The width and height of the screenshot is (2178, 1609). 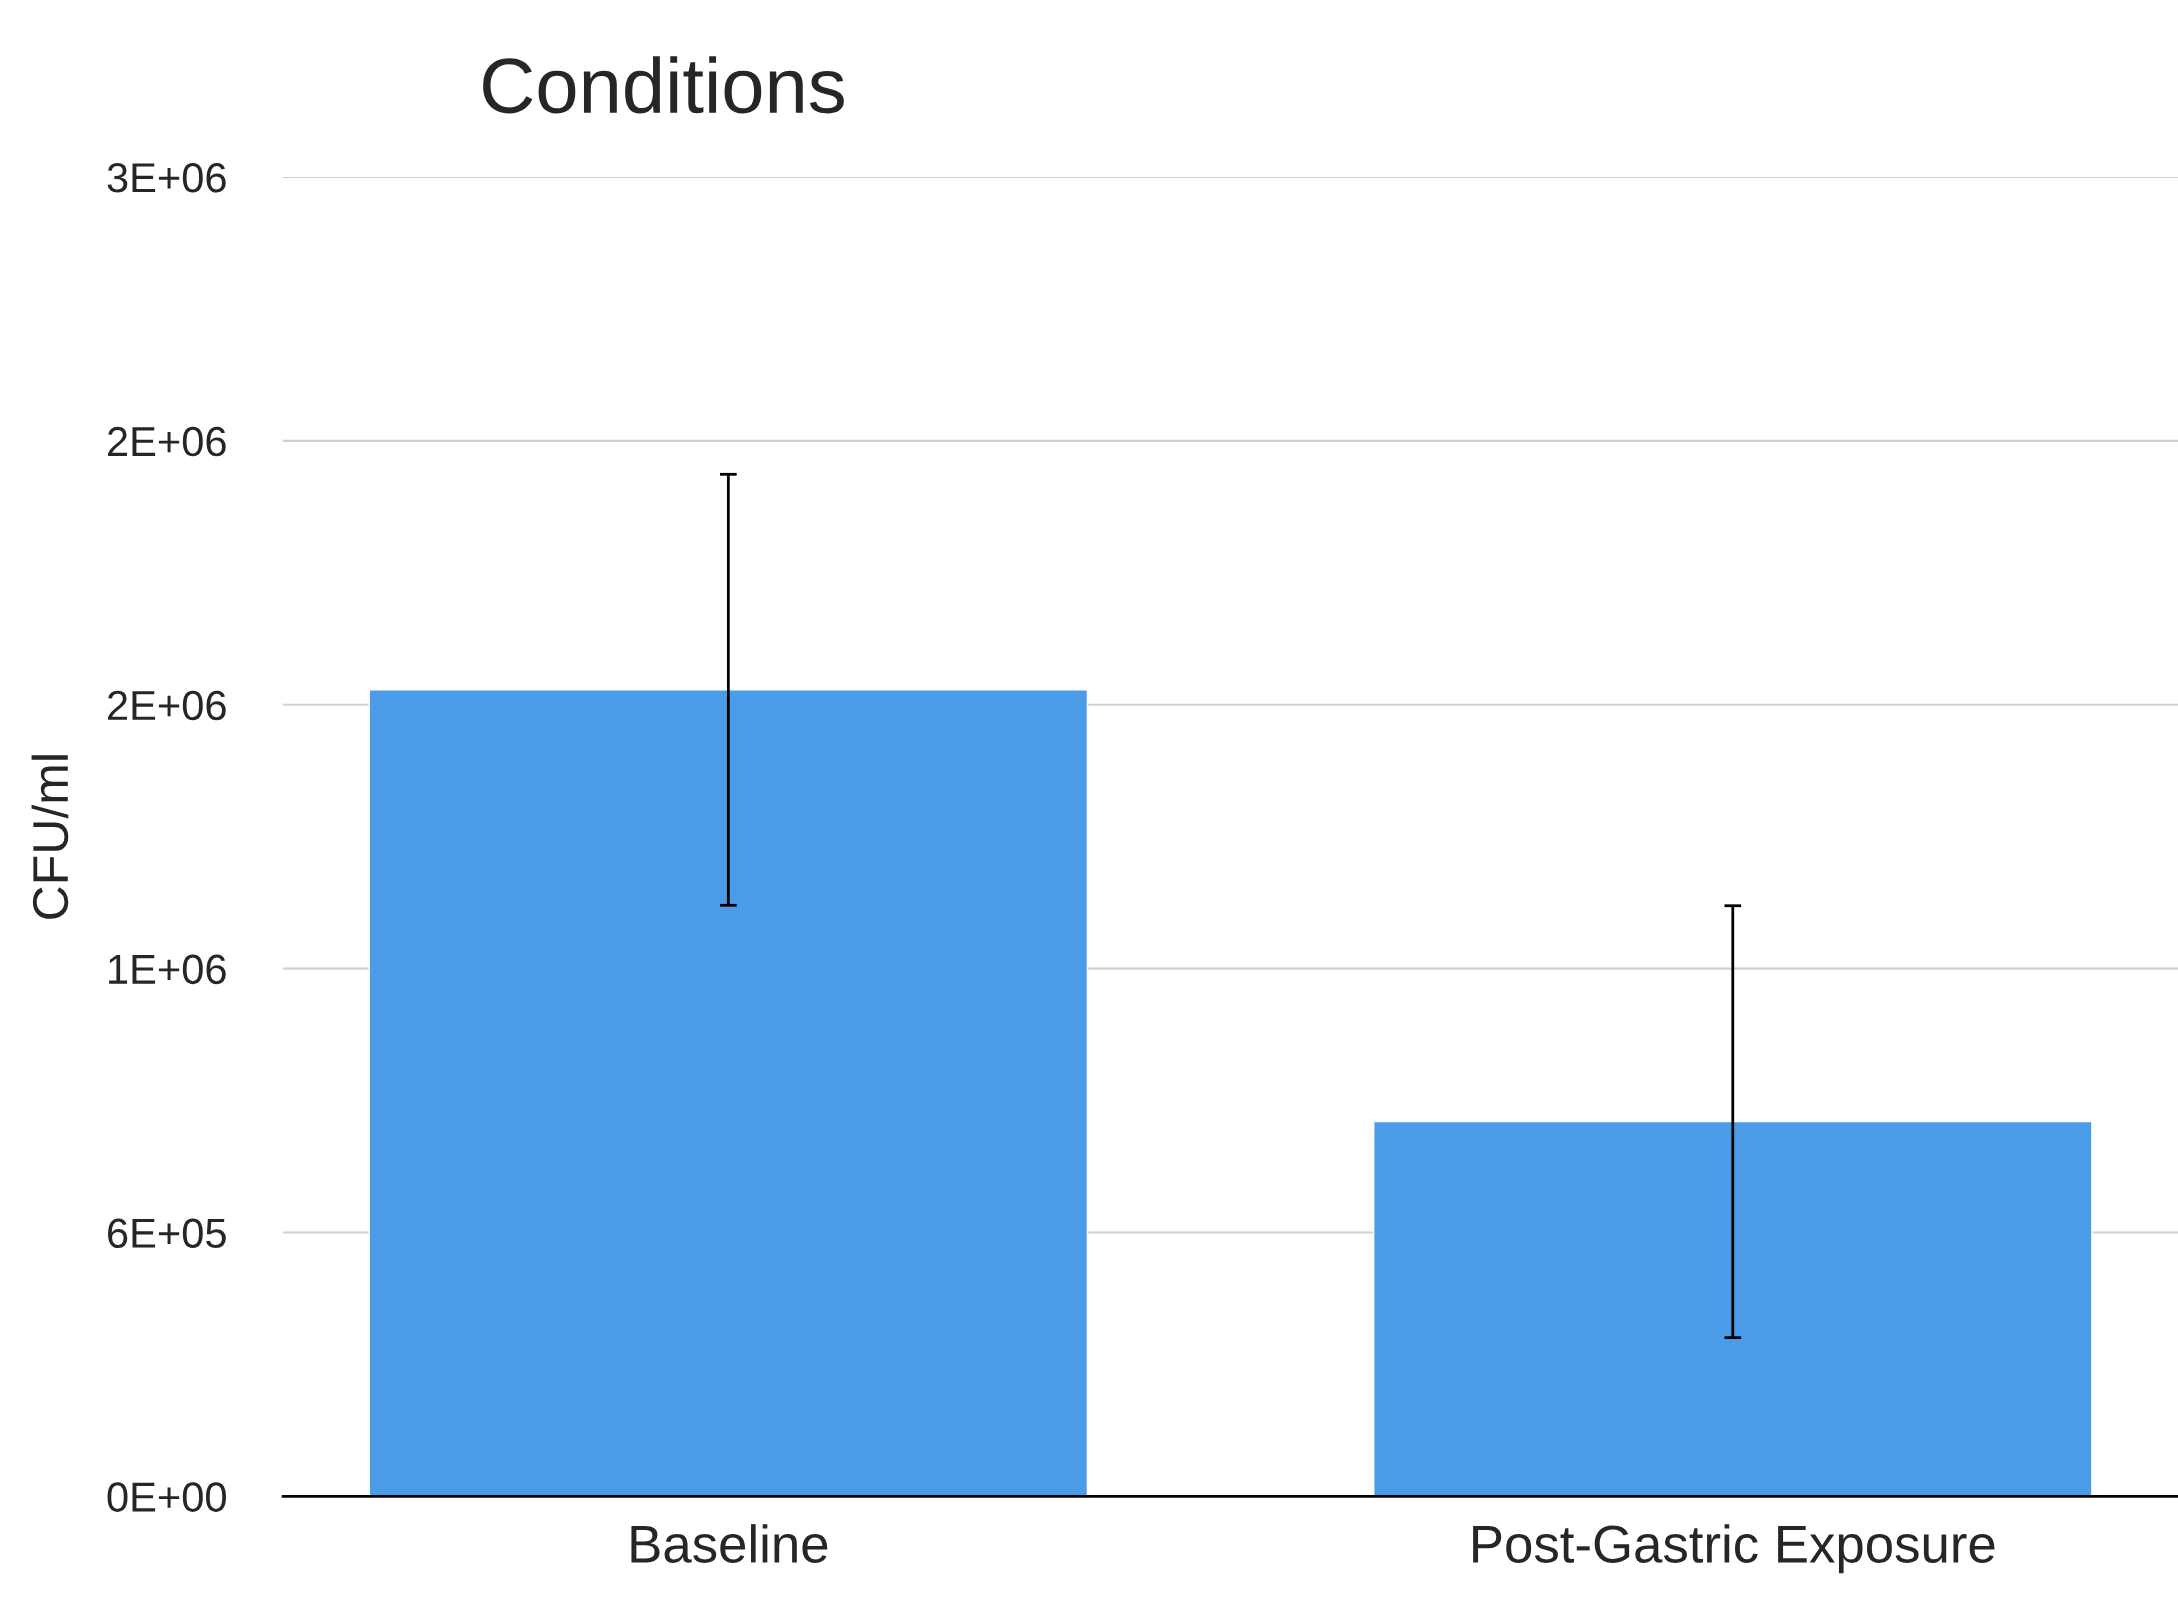 What do you see at coordinates (167, 969) in the screenshot?
I see `y-tick-label: 1E+06` at bounding box center [167, 969].